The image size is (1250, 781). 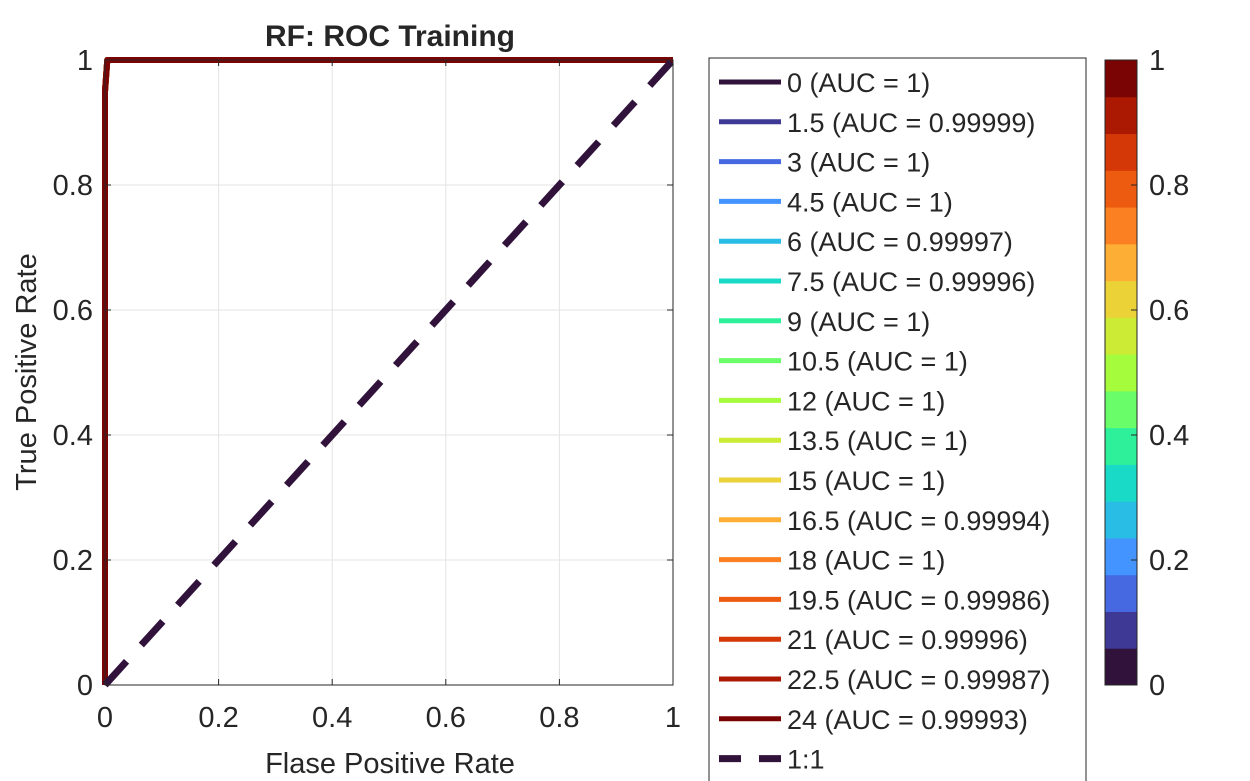 I want to click on colorbar-tick-label: 0, so click(x=1157, y=686).